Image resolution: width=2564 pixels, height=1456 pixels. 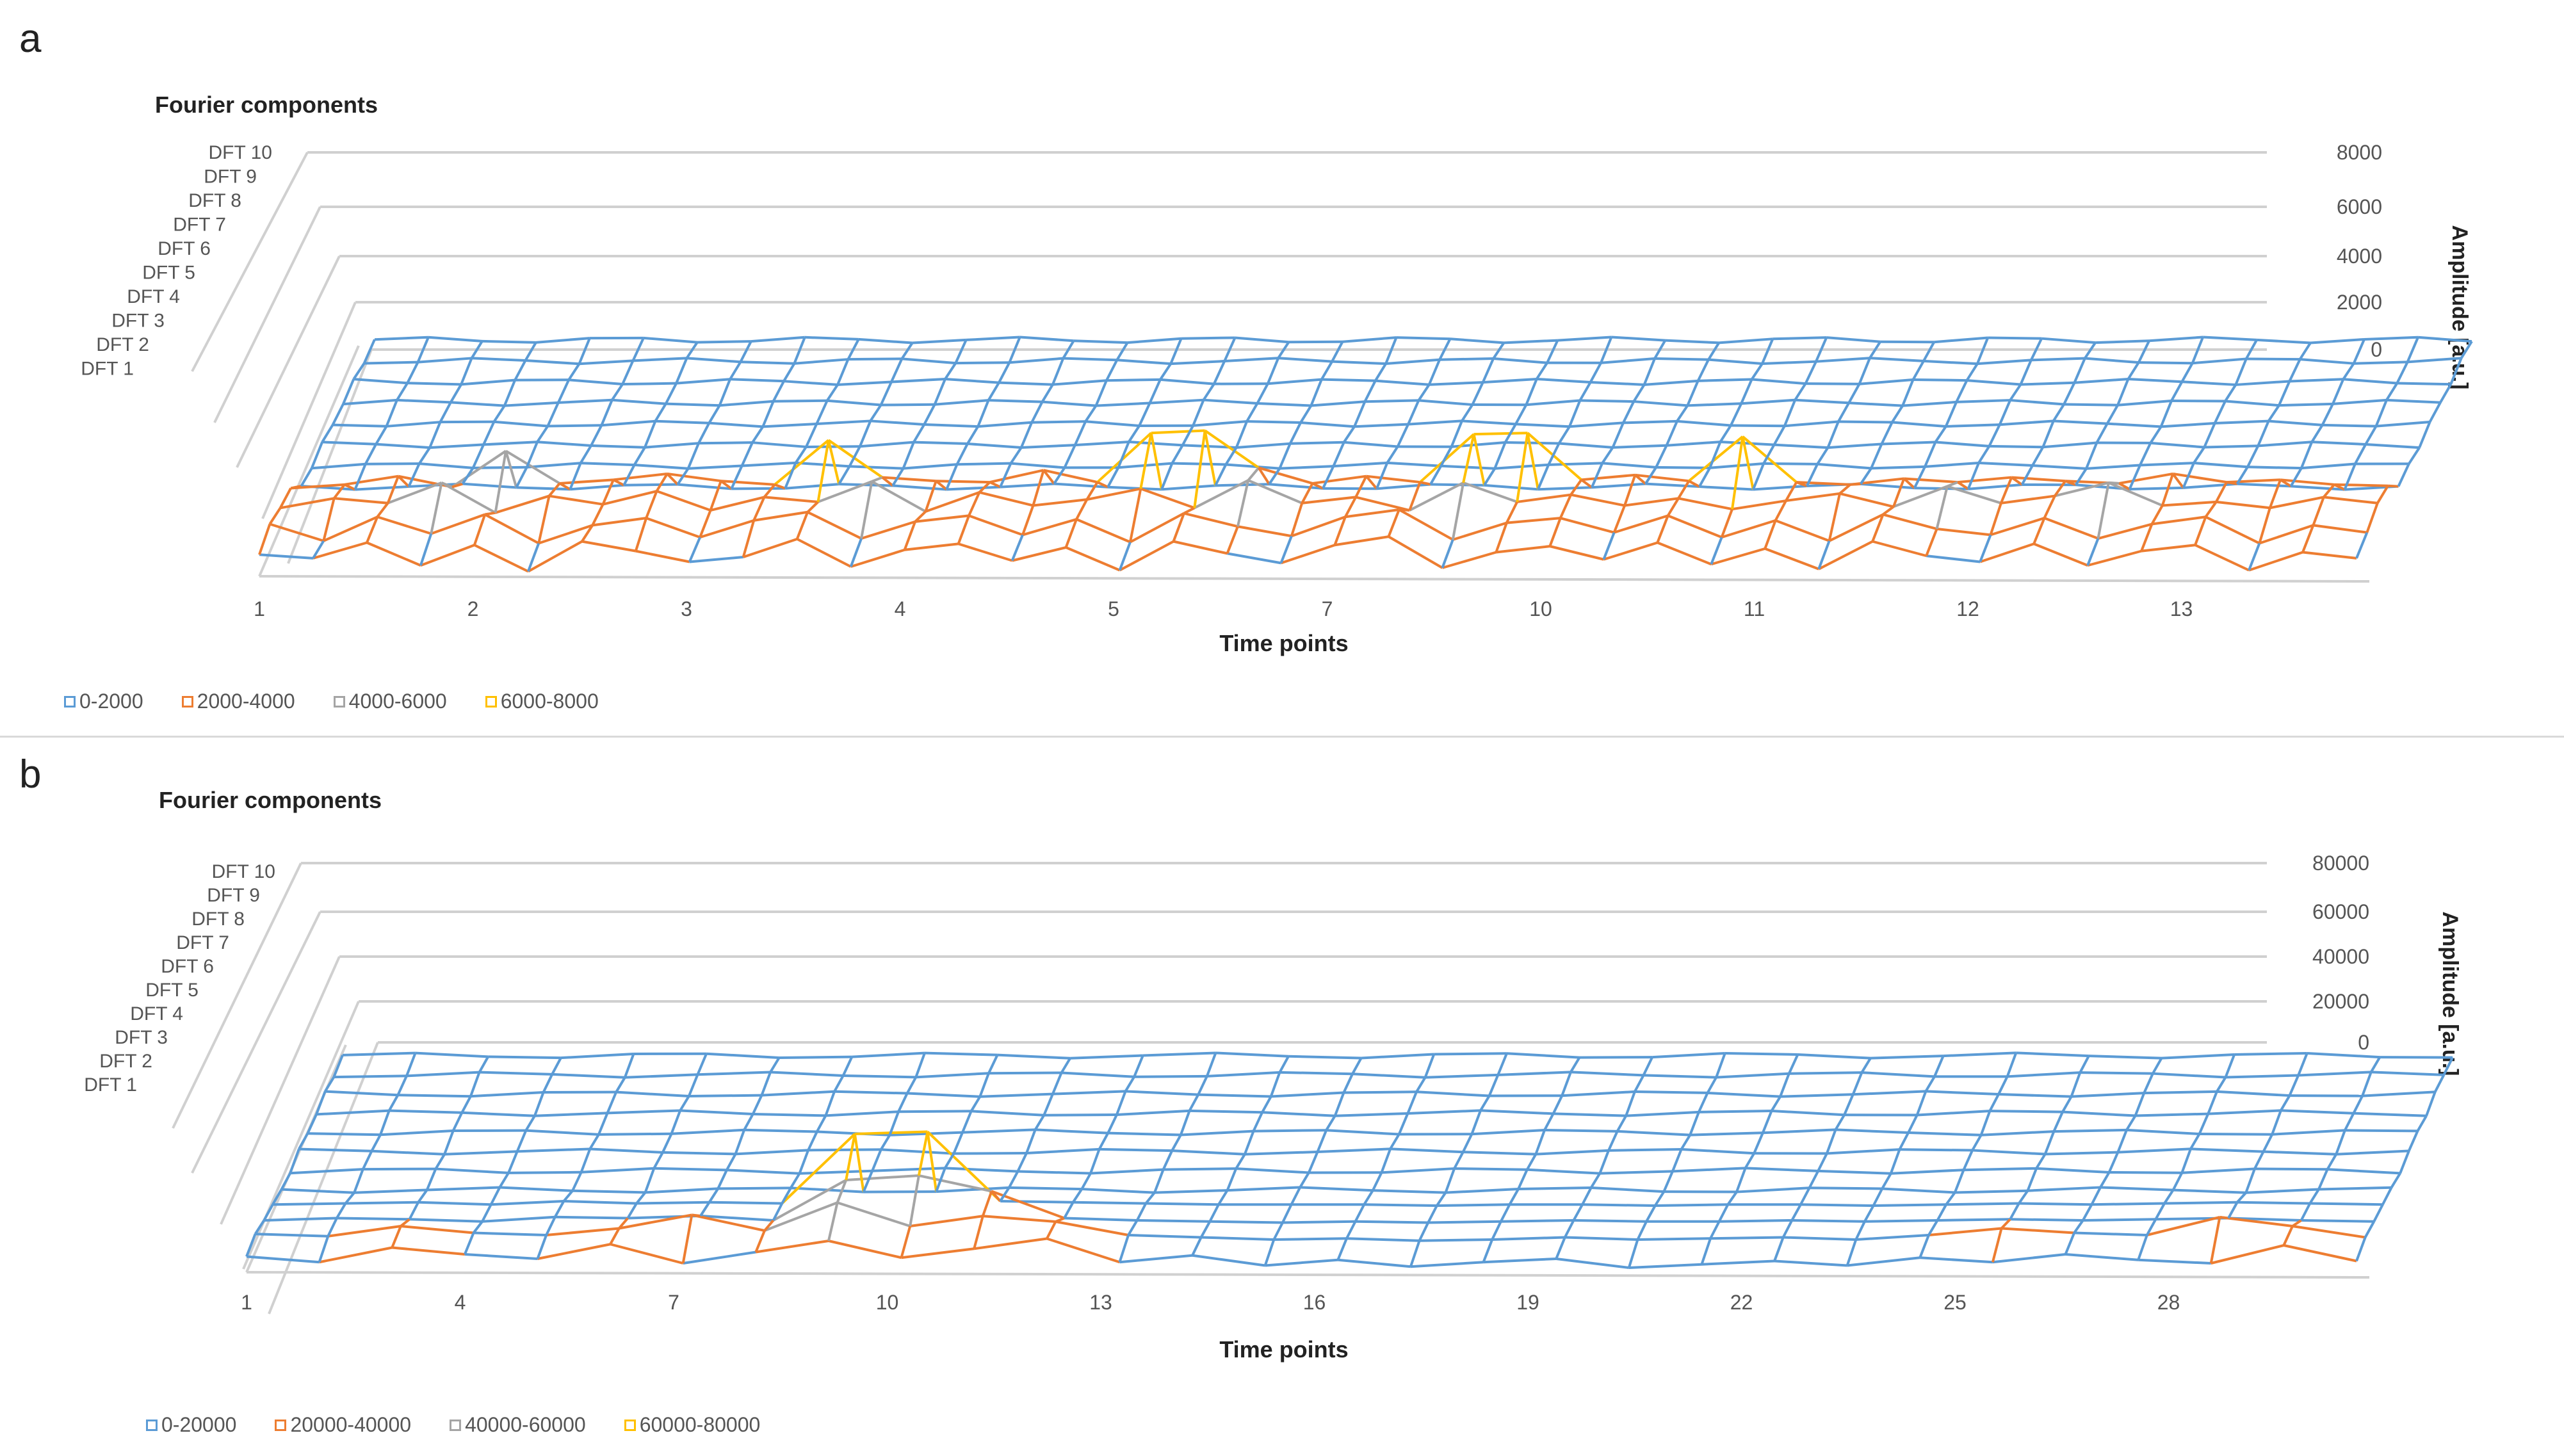 I want to click on y-category-label: DFT 7, so click(x=202, y=943).